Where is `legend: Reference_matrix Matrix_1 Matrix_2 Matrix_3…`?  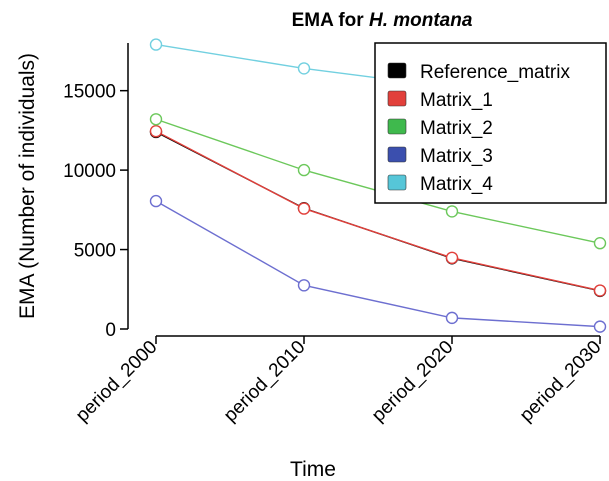 legend: Reference_matrix Matrix_1 Matrix_2 Matrix_3… is located at coordinates (490, 123).